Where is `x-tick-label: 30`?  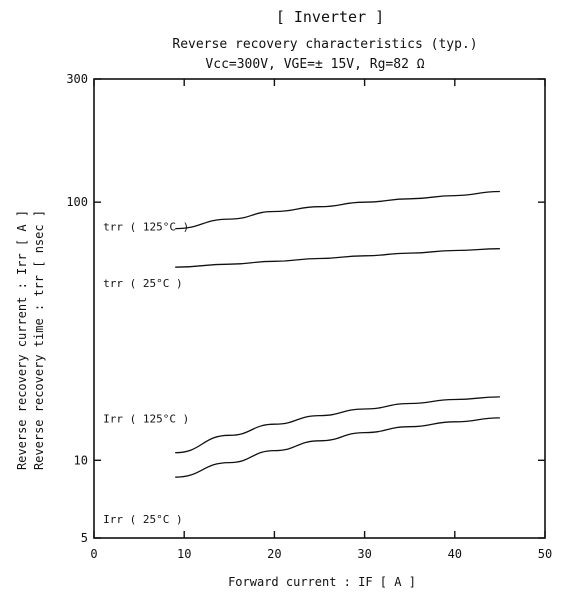 x-tick-label: 30 is located at coordinates (364, 554).